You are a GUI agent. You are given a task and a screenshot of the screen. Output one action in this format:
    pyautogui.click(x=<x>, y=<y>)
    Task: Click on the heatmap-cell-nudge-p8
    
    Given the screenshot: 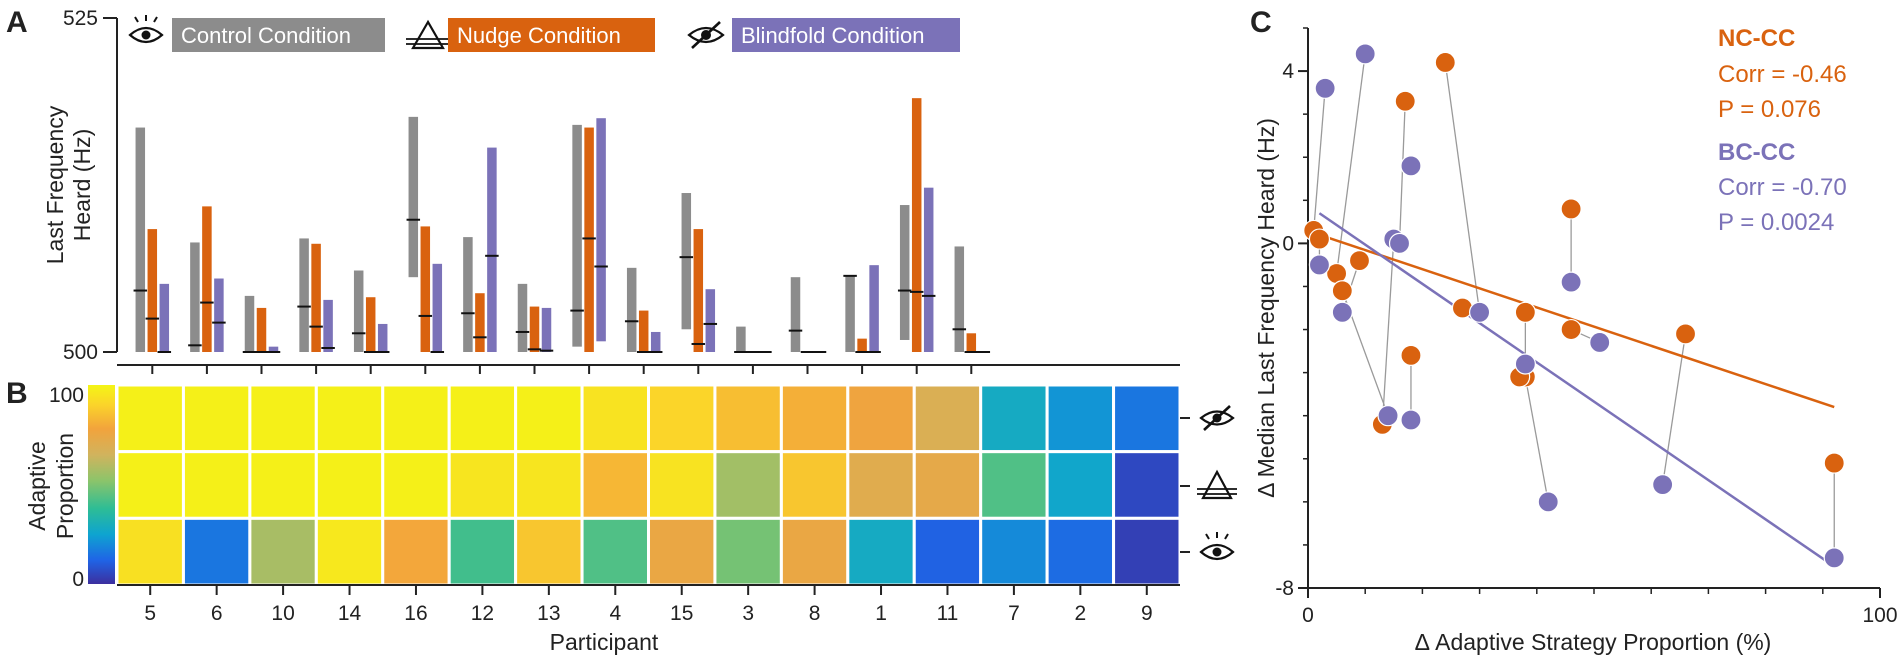 What is the action you would take?
    pyautogui.click(x=814, y=485)
    